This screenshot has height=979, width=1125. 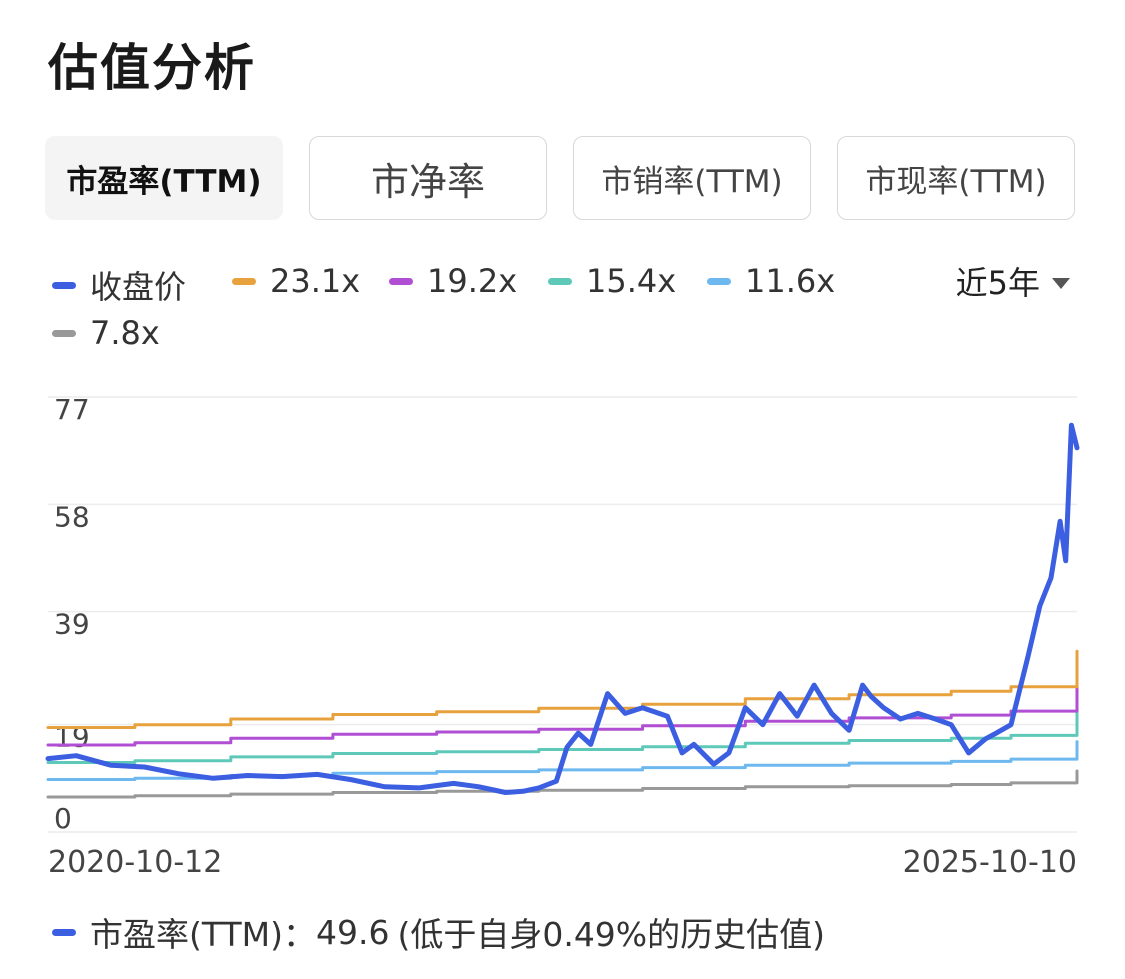 What do you see at coordinates (72, 737) in the screenshot?
I see `y-tick-label: 19` at bounding box center [72, 737].